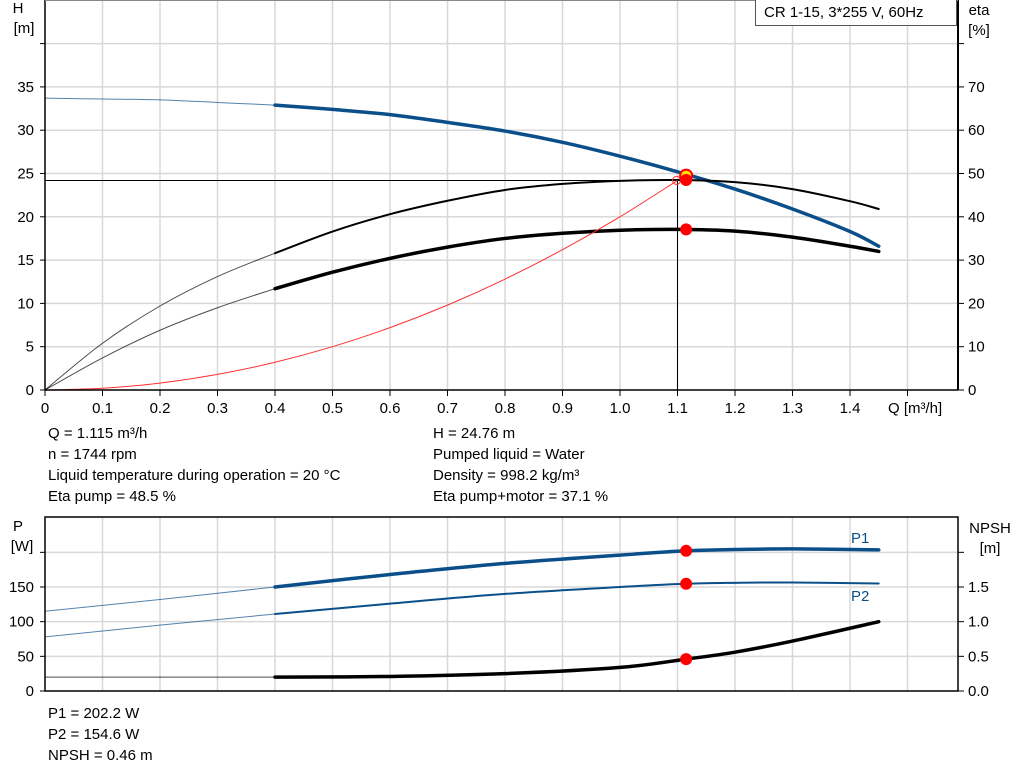 The image size is (1024, 781). I want to click on duty-point-eta-pump-motor-marker, so click(686, 229).